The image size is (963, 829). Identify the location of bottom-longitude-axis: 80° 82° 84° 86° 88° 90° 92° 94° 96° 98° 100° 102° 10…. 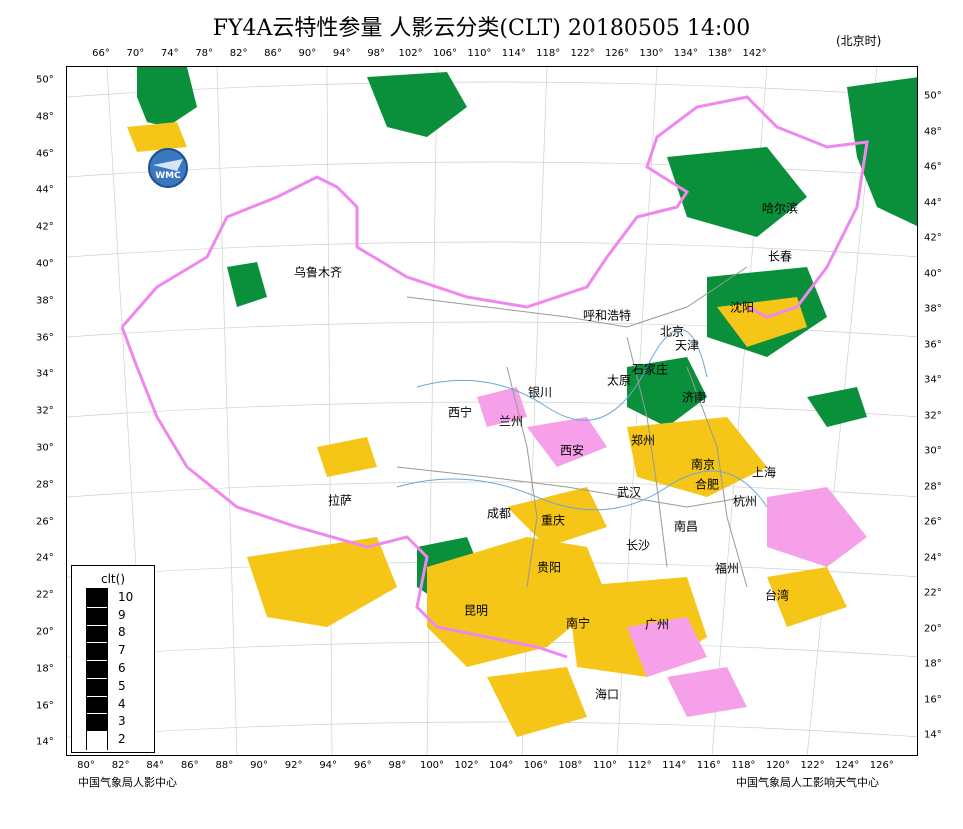
(481, 767).